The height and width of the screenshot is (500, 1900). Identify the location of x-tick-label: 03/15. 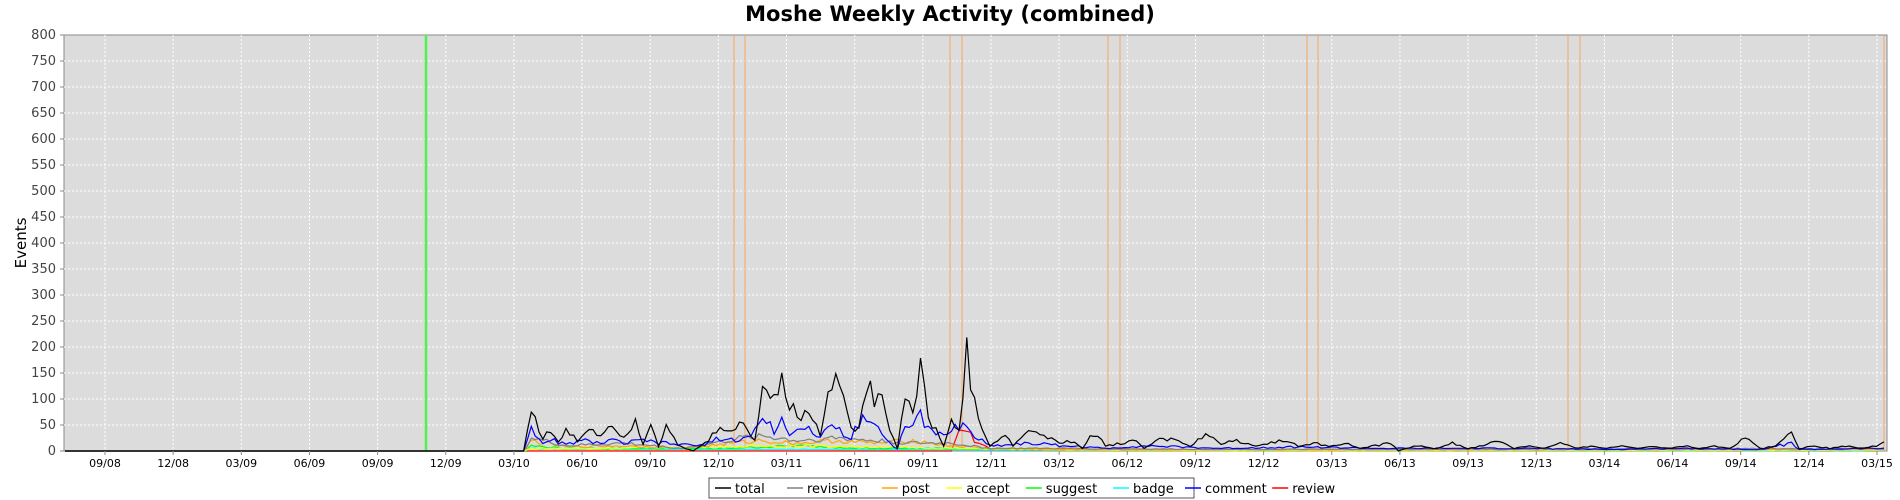
(1877, 463).